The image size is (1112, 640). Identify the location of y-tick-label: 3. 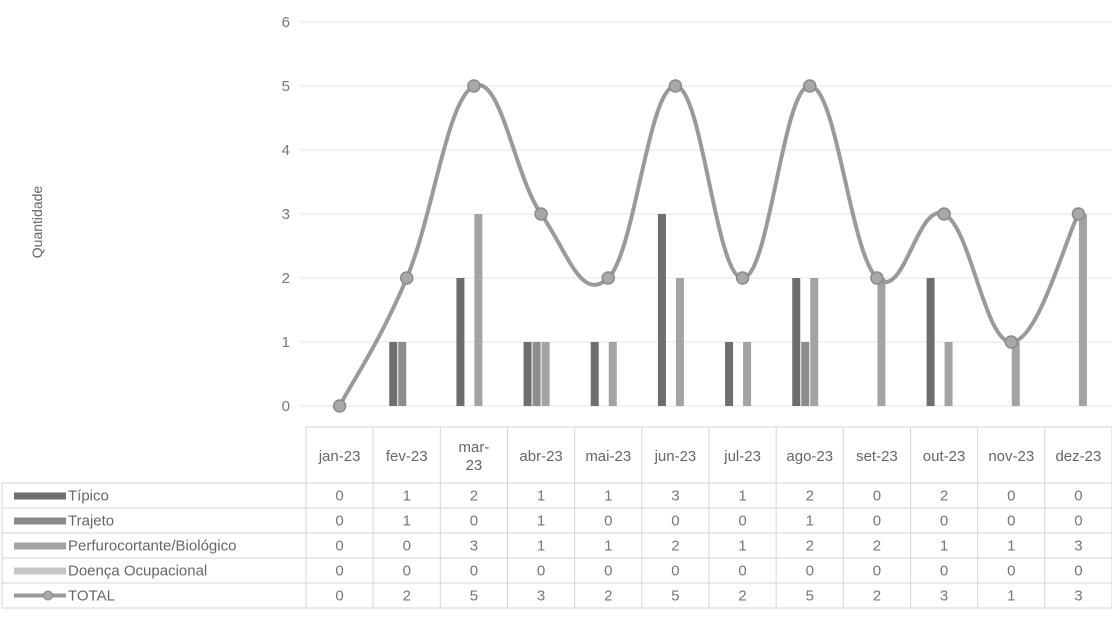
(286, 214).